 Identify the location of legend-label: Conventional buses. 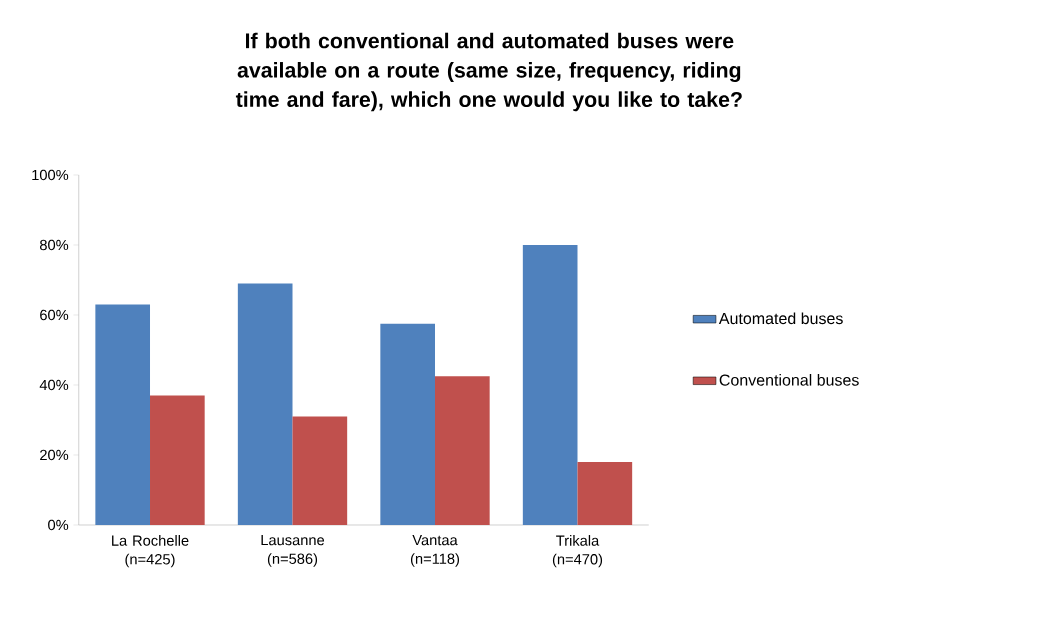
(789, 380).